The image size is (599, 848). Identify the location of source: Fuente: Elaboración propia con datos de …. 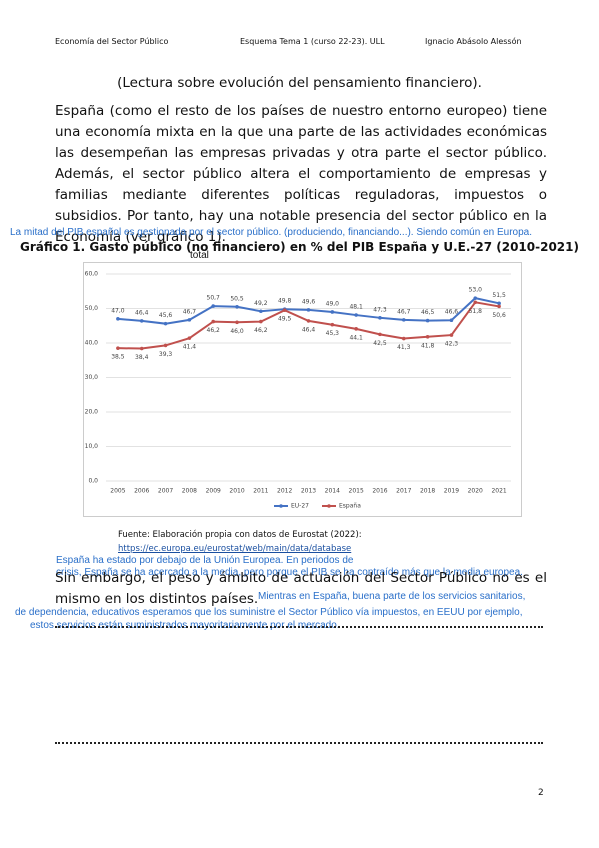
(240, 535).